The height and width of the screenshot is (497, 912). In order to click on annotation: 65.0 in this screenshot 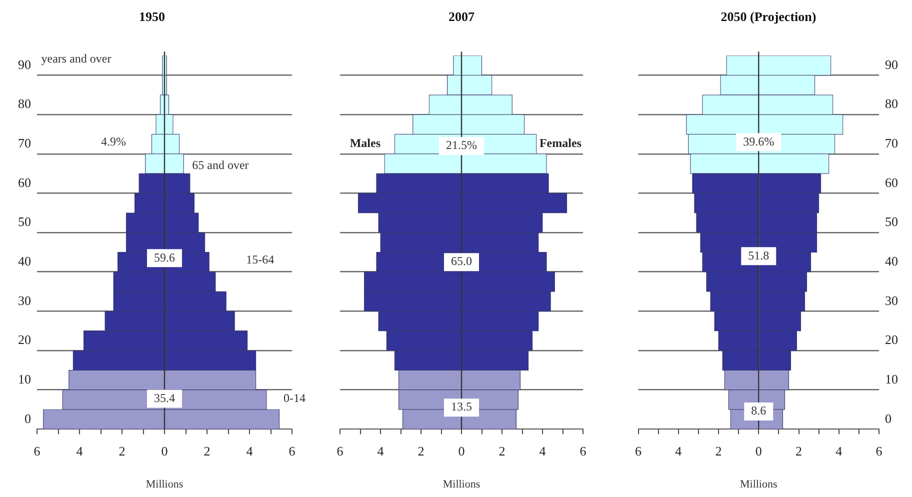, I will do `click(461, 261)`.